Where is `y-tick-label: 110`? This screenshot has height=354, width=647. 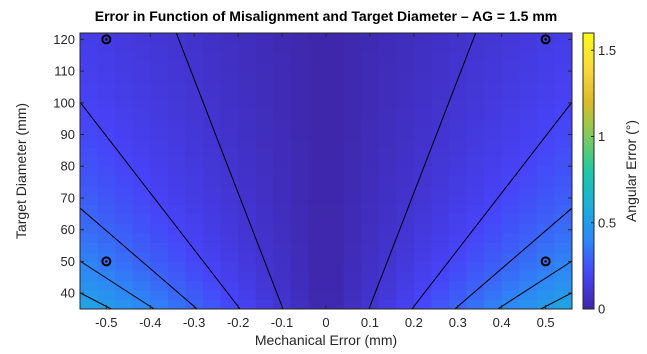
y-tick-label: 110 is located at coordinates (64, 71).